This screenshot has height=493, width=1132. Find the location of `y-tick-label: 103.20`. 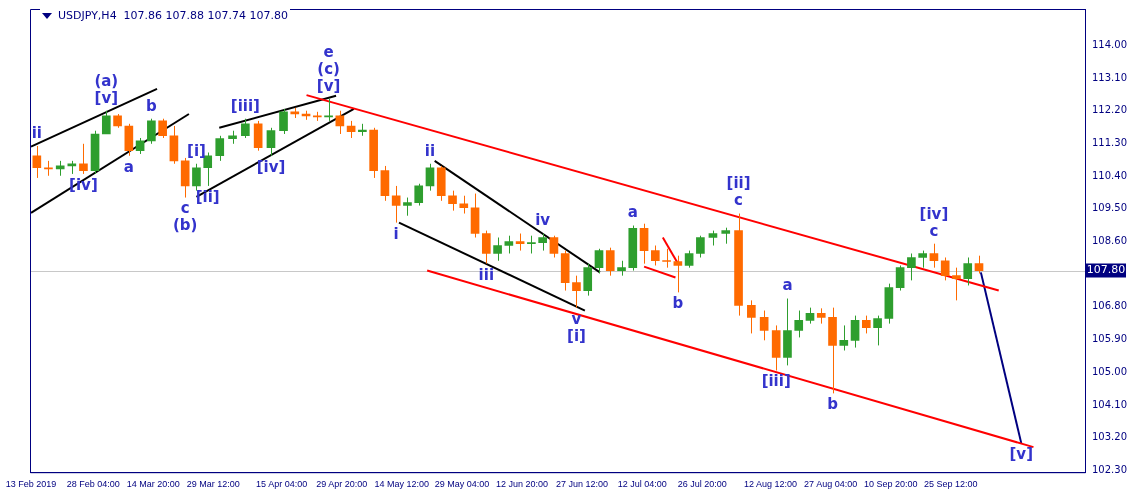

y-tick-label: 103.20 is located at coordinates (1110, 437).